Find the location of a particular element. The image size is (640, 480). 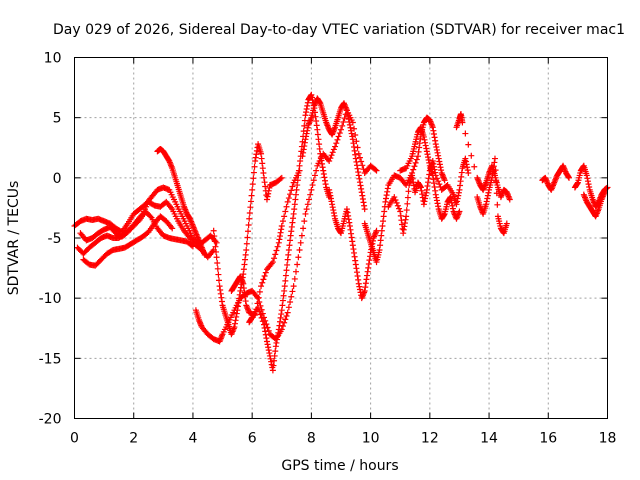

series-track-h is located at coordinates (289, 232).